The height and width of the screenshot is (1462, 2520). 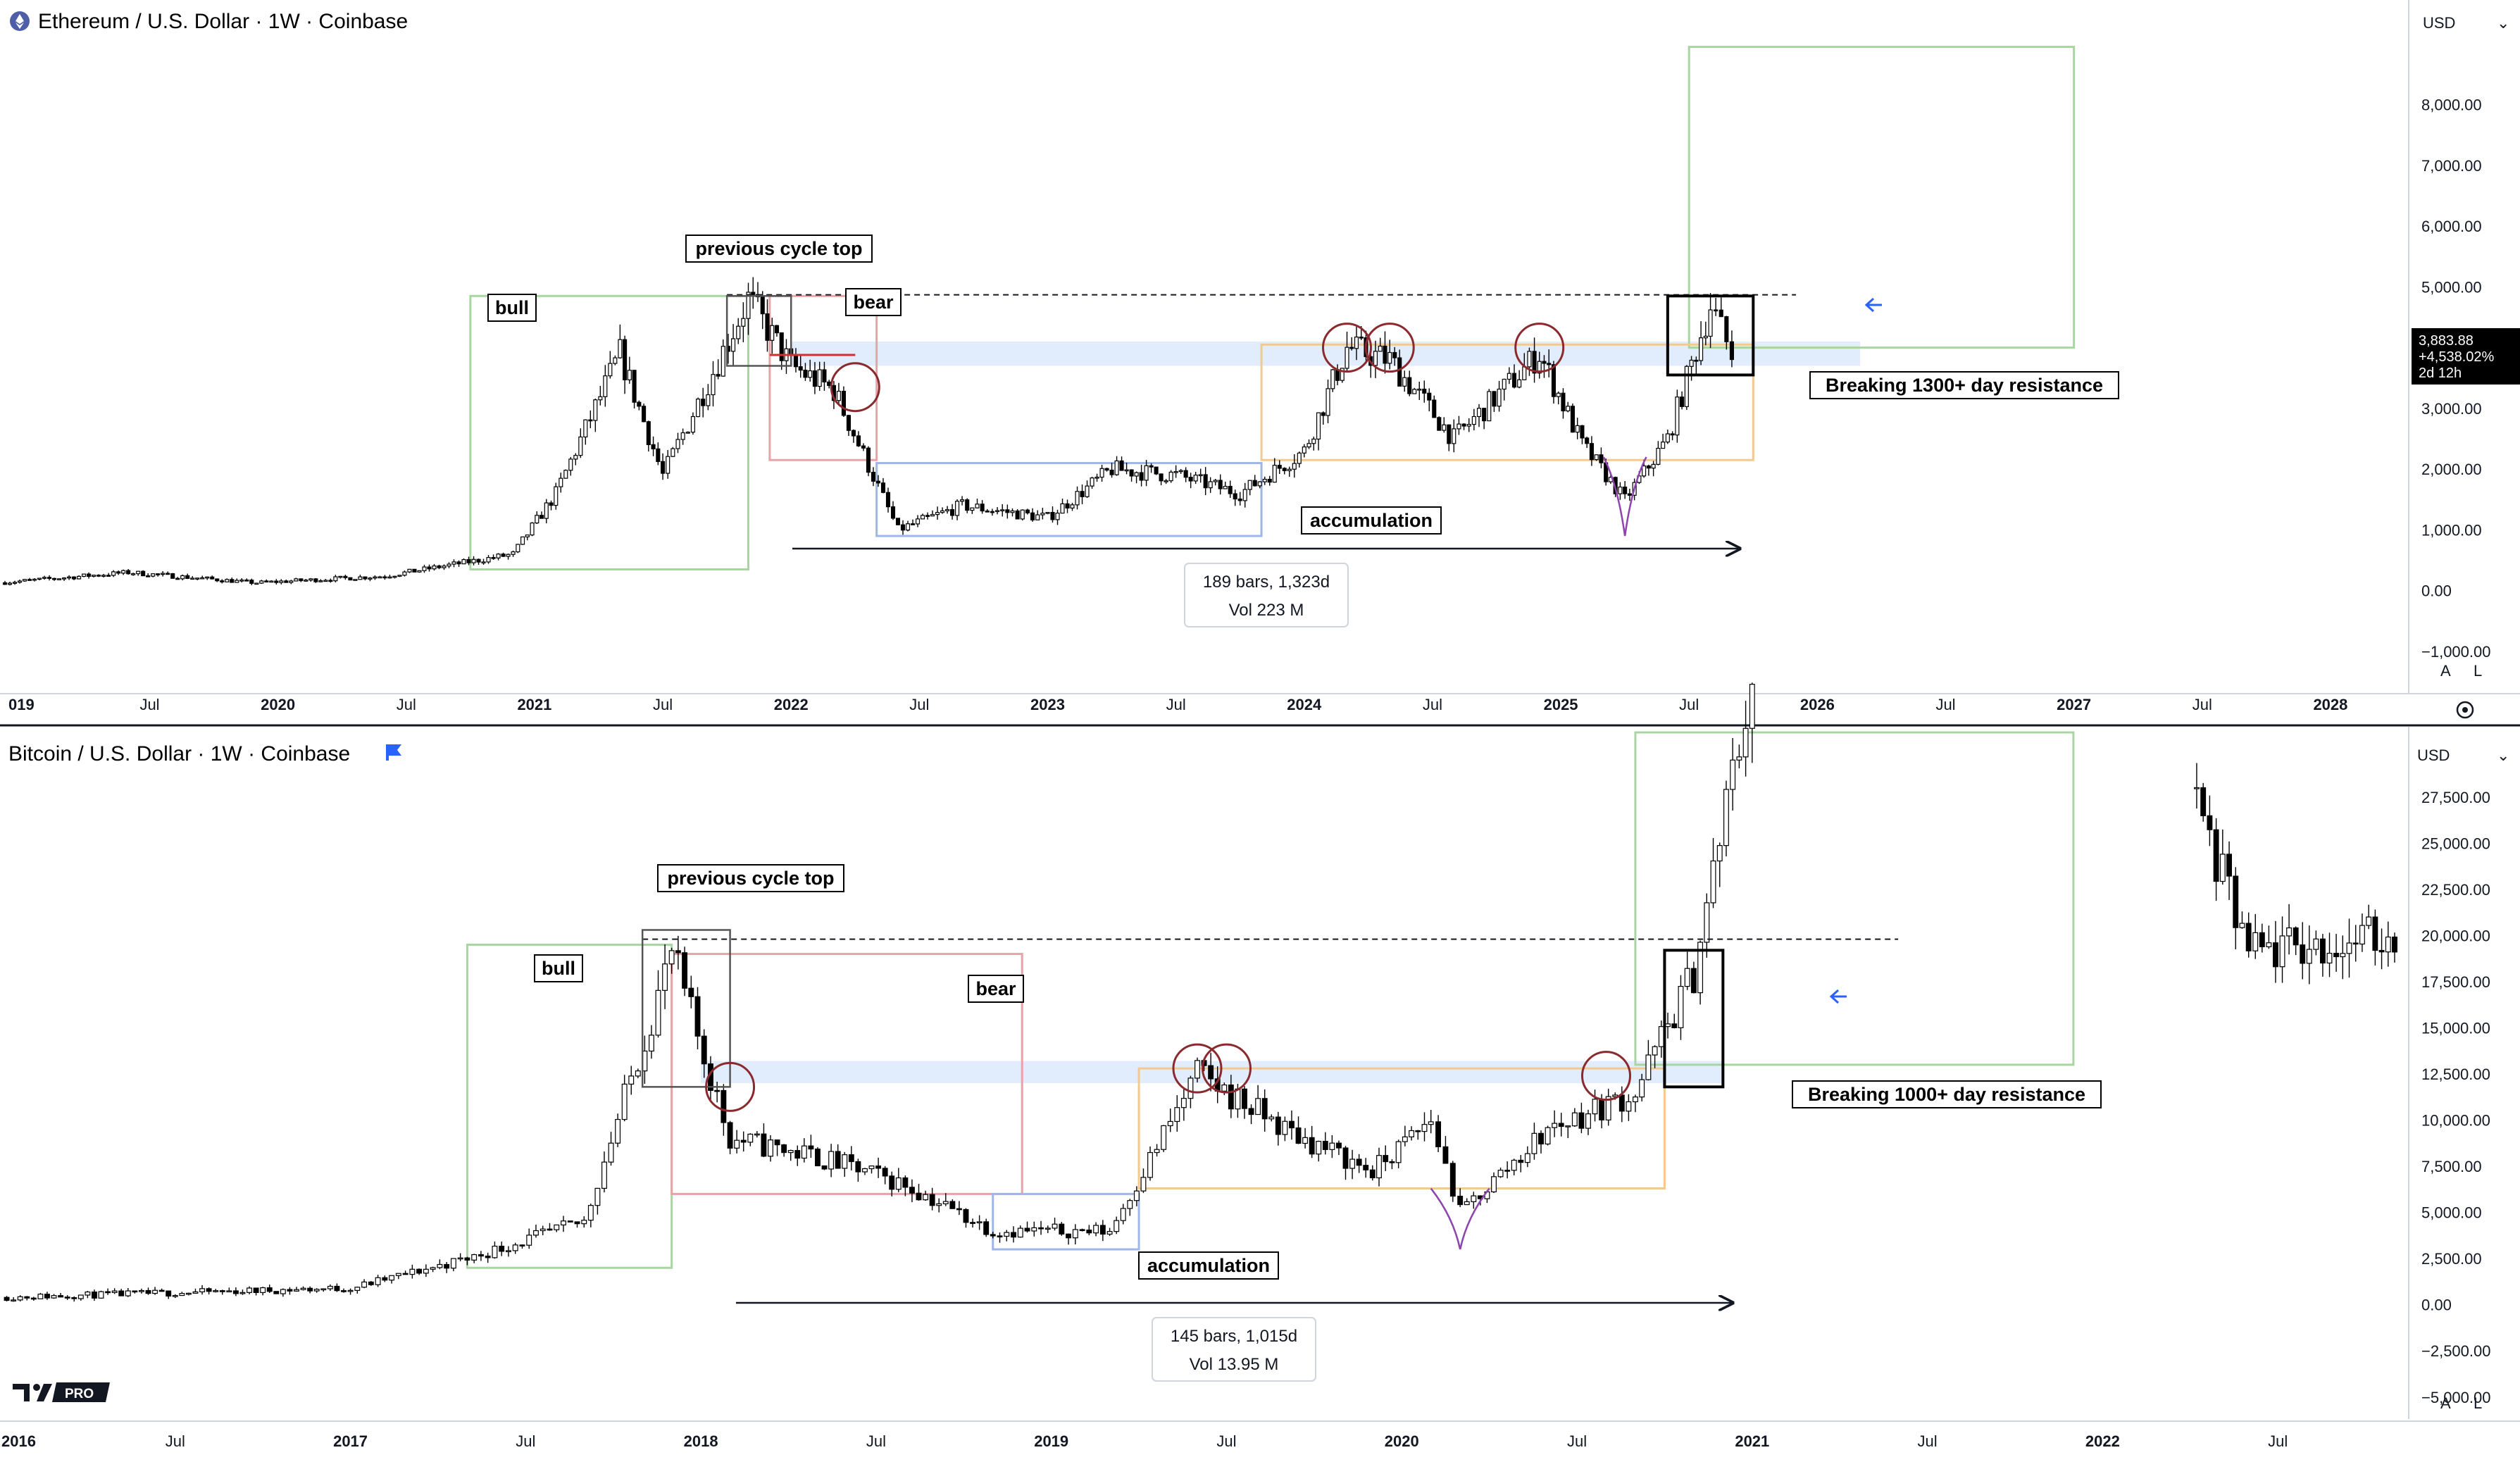 I want to click on btc-bull-box, so click(x=570, y=1106).